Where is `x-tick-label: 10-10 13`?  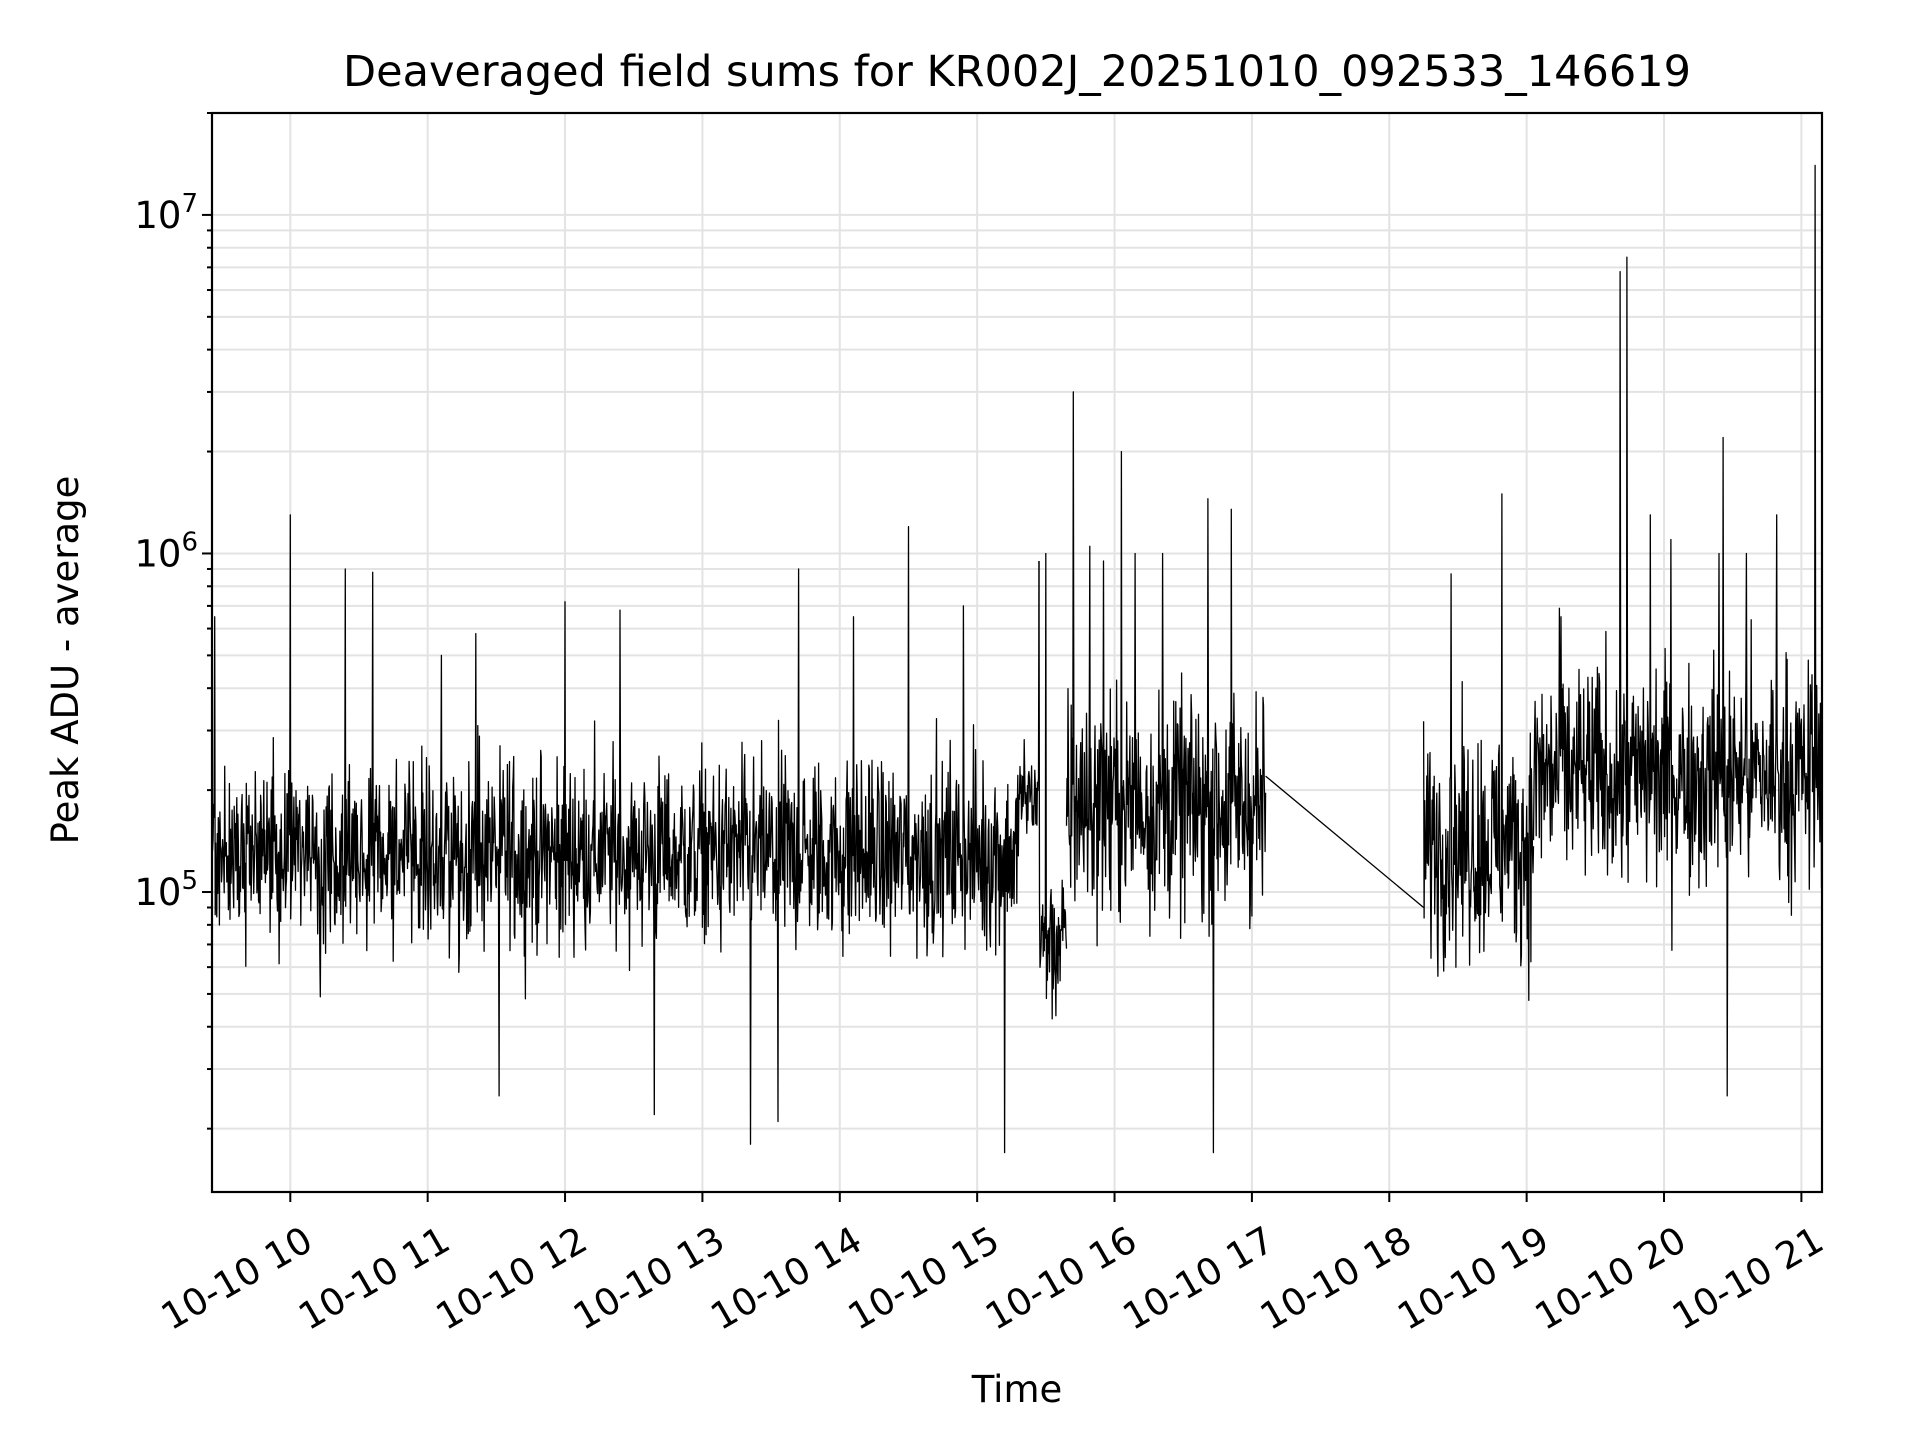 x-tick-label: 10-10 13 is located at coordinates (649, 1278).